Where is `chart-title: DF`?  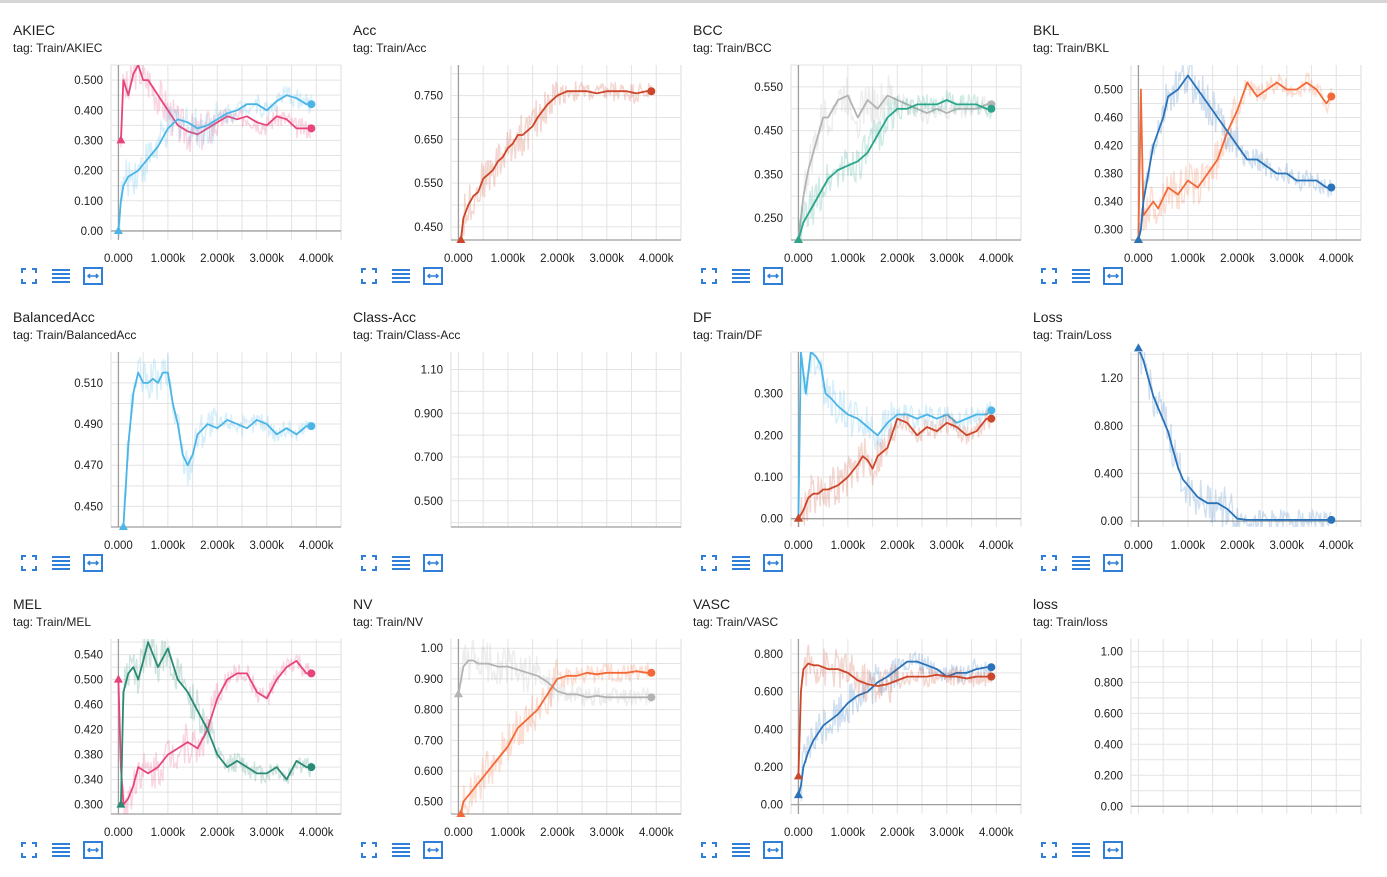 chart-title: DF is located at coordinates (702, 317).